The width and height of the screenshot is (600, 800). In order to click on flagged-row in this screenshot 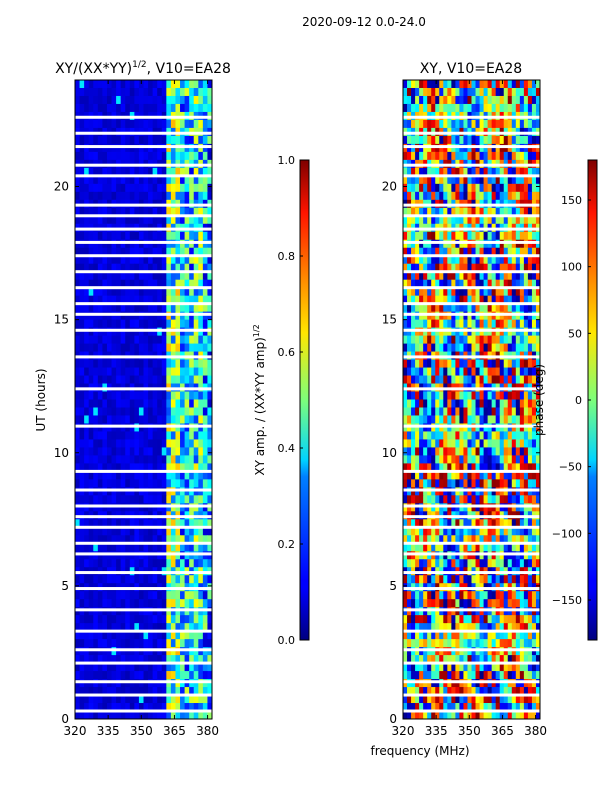, I will do `click(143, 314)`.